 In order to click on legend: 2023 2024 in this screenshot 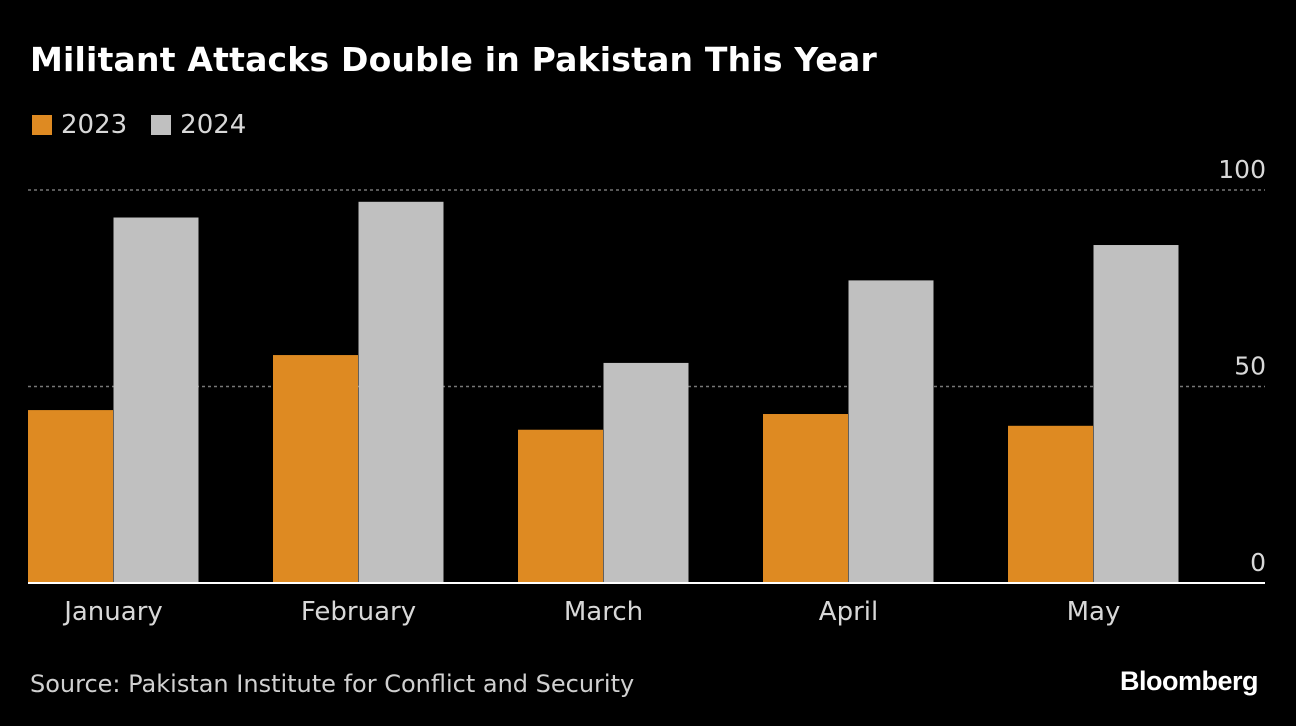, I will do `click(151, 125)`.